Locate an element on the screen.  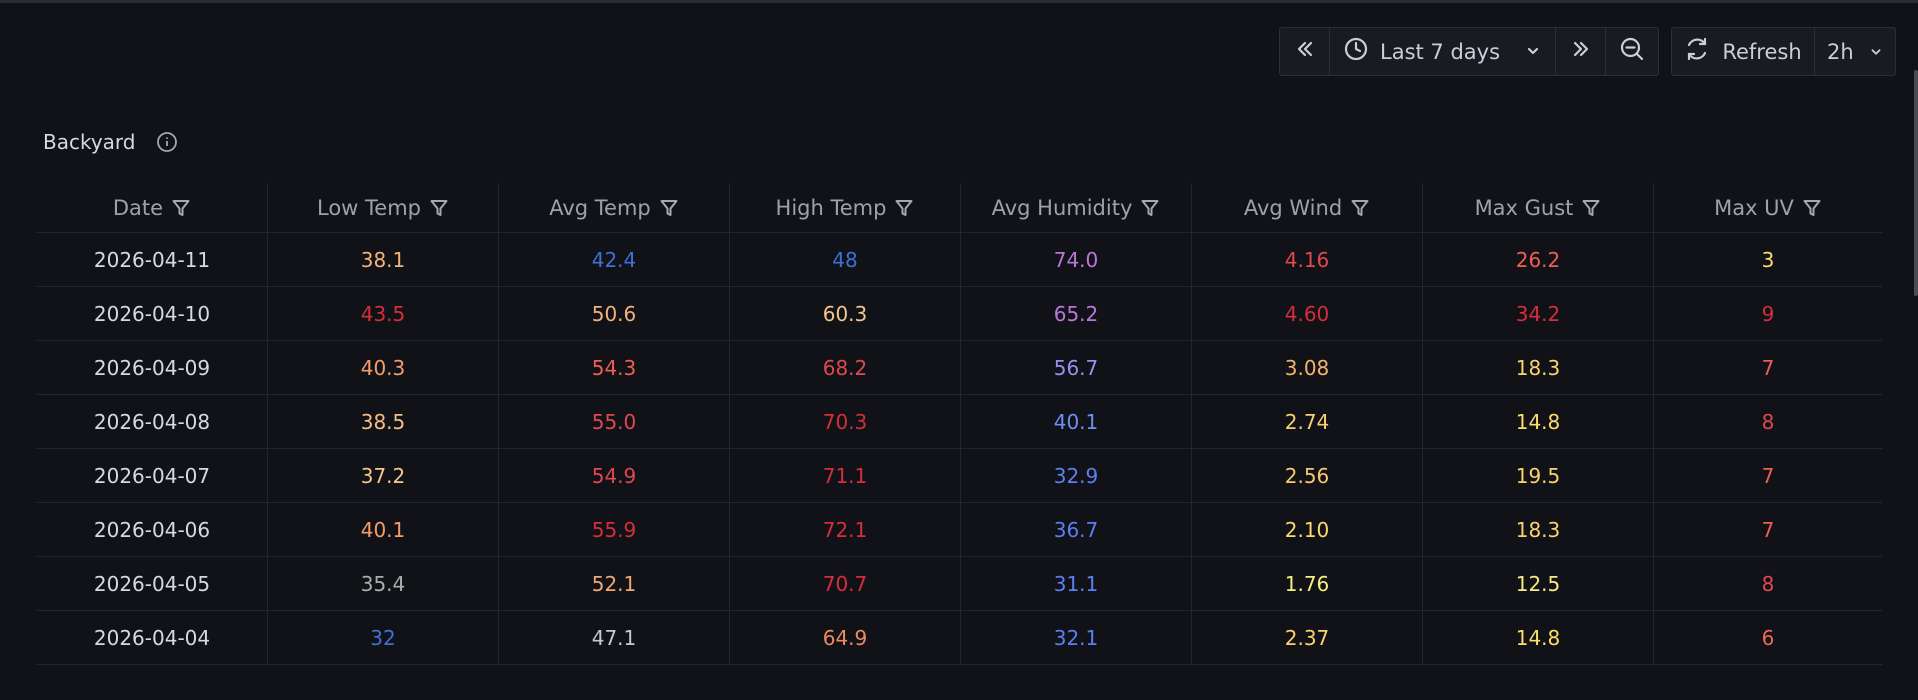
table-cell: 9 is located at coordinates (1767, 313).